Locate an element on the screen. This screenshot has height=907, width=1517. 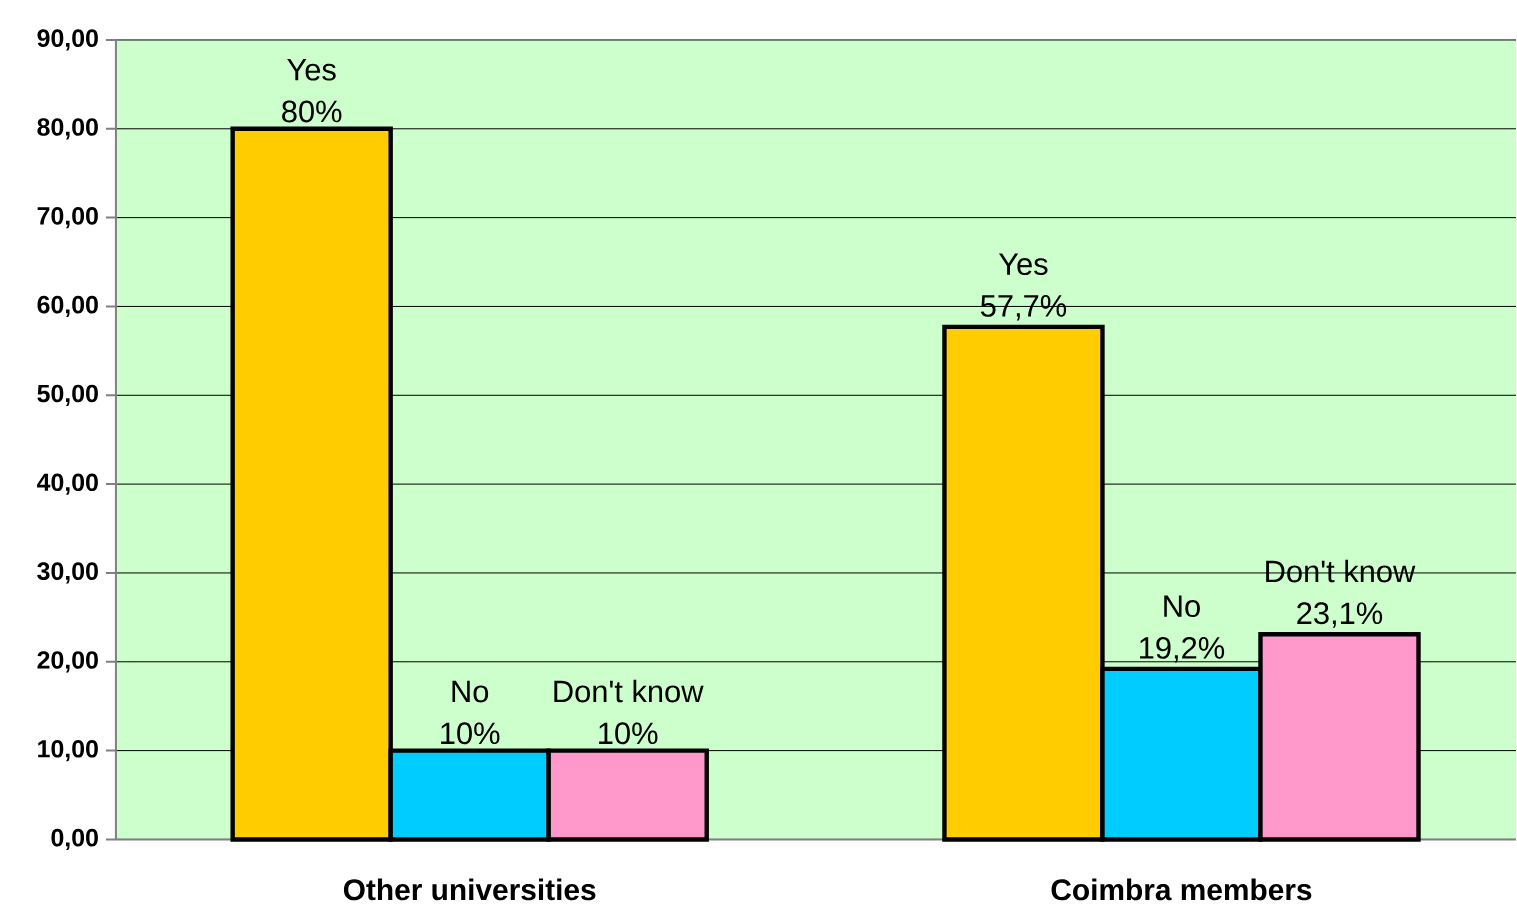
series-label: Yes is located at coordinates (311, 70).